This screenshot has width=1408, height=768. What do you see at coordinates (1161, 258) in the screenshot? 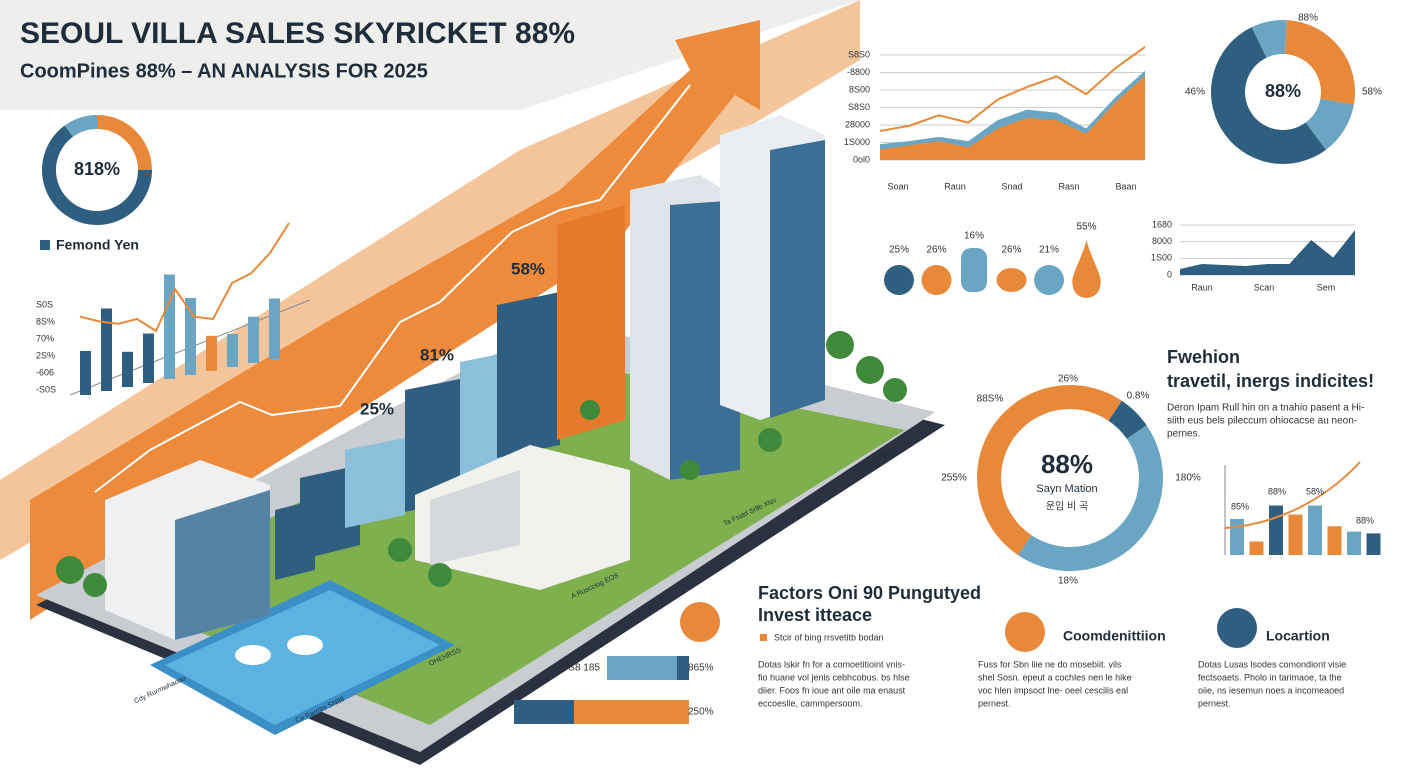
I see `y-tick-label: 1S00` at bounding box center [1161, 258].